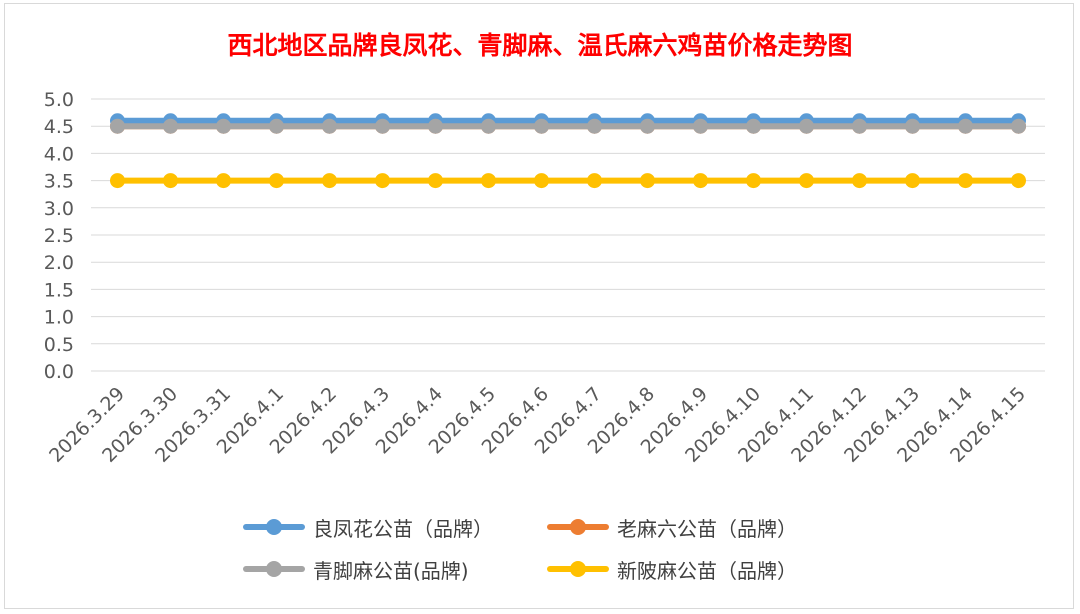  Describe the element at coordinates (59, 127) in the screenshot. I see `y-tick-label: 4.5` at that location.